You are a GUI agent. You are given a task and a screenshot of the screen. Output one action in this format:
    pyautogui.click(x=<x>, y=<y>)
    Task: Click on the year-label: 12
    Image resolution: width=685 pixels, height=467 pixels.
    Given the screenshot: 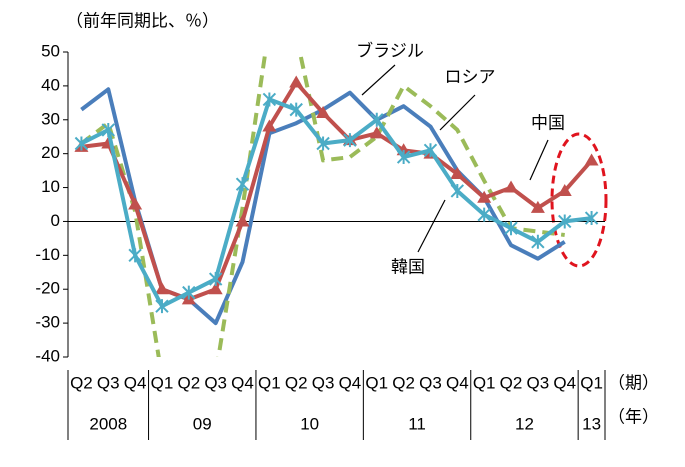 What is the action you would take?
    pyautogui.click(x=524, y=423)
    